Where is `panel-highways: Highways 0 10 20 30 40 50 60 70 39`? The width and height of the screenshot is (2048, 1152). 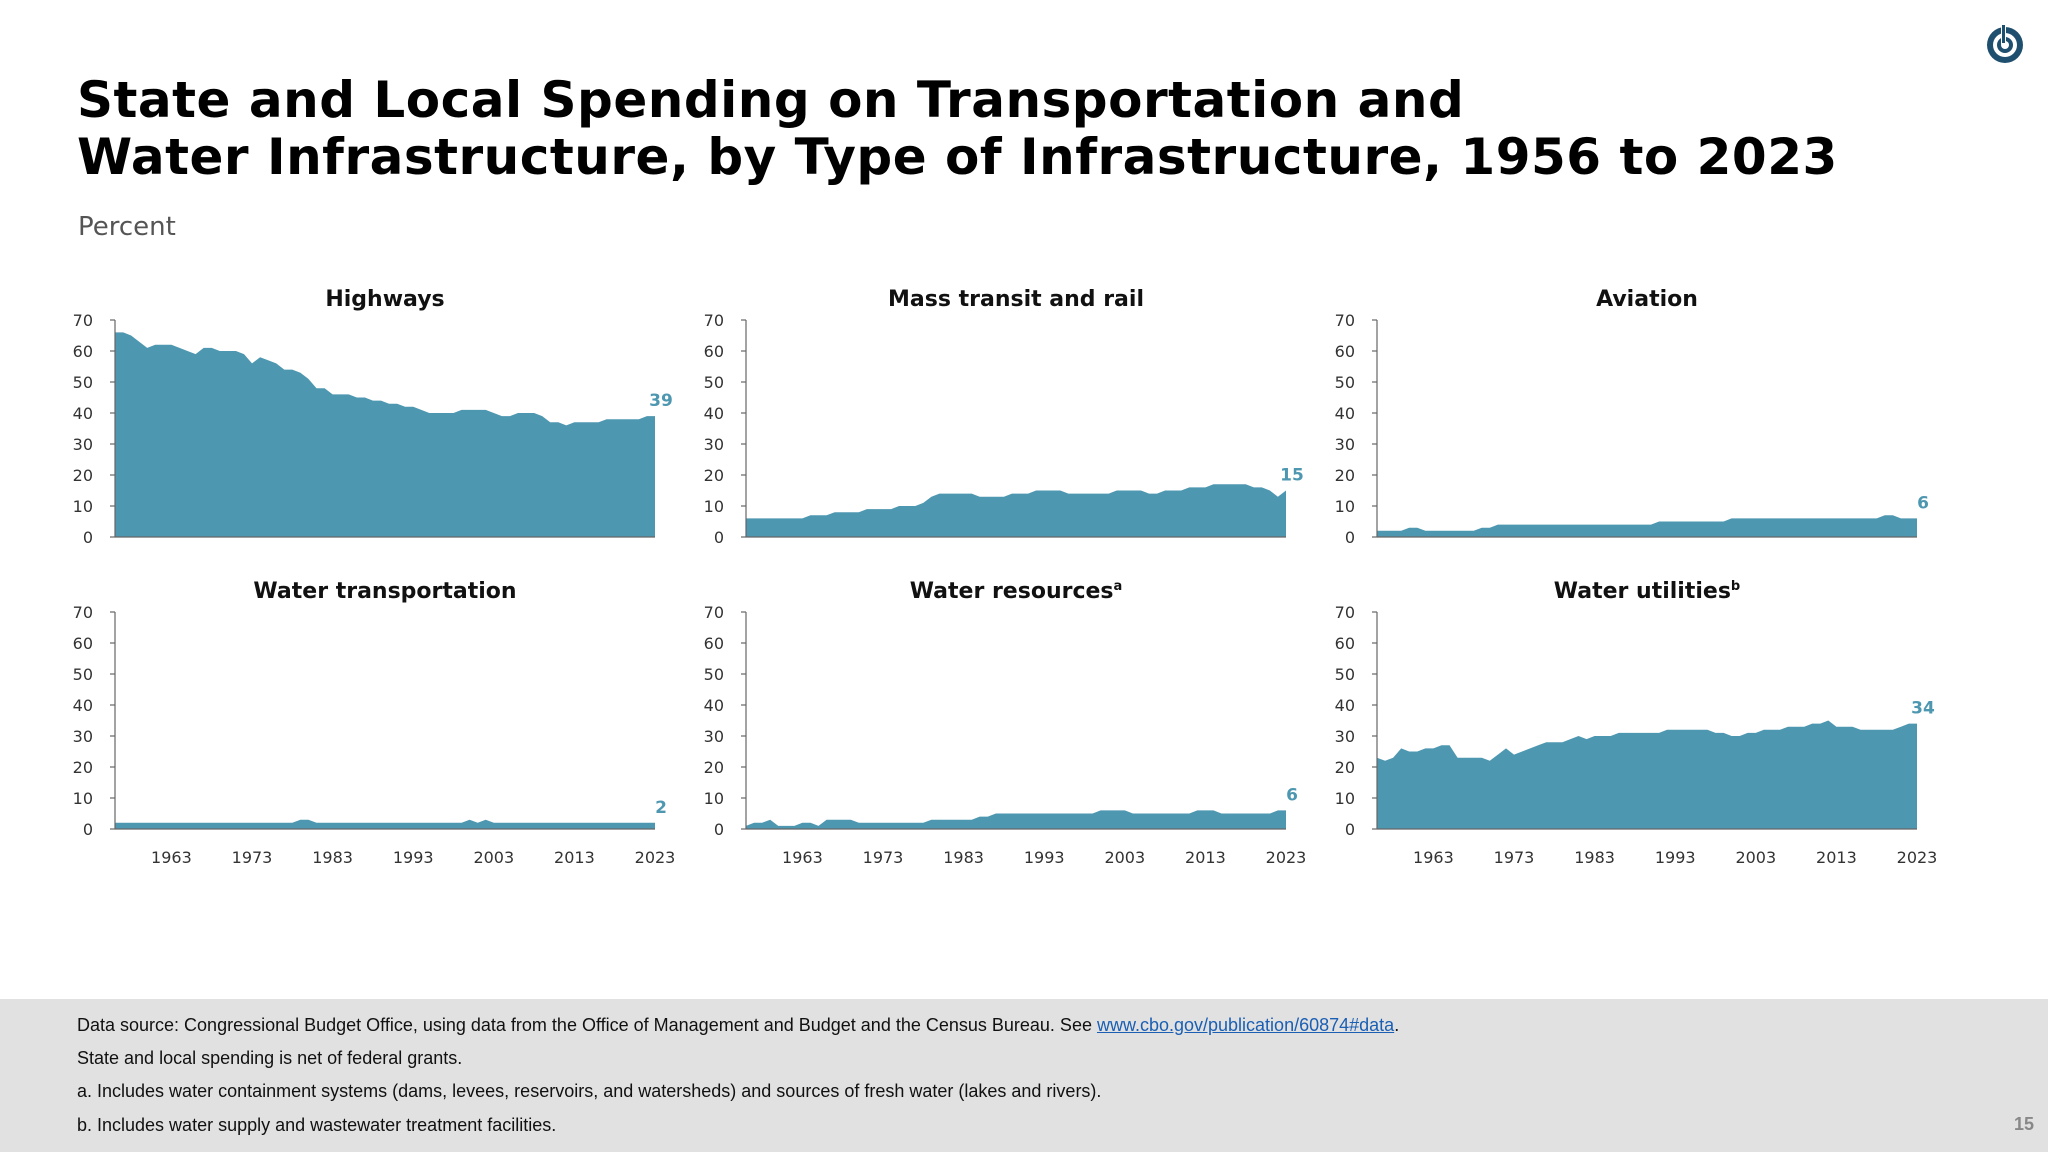 panel-highways: Highways 0 10 20 30 40 50 60 70 39 is located at coordinates (373, 417).